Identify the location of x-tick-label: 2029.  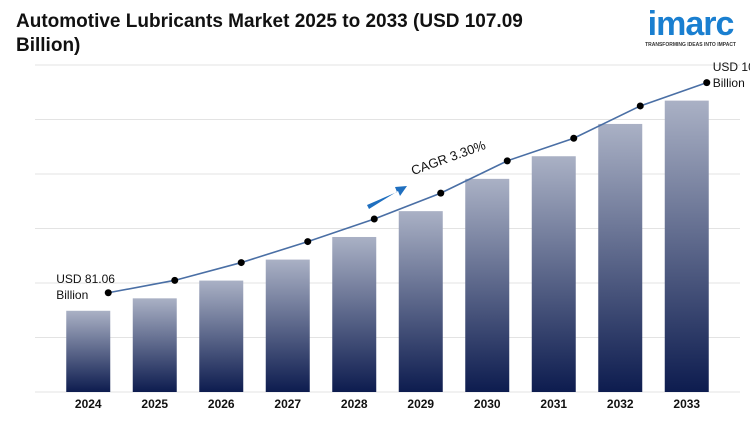
(420, 404).